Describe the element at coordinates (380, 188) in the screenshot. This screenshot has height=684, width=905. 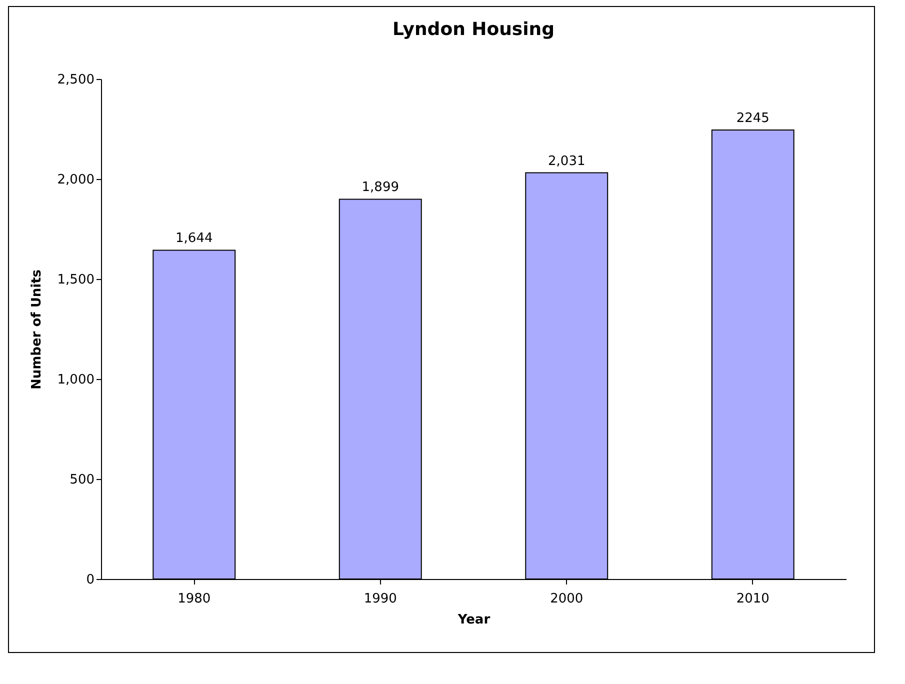
I see `data-label: 1,899` at that location.